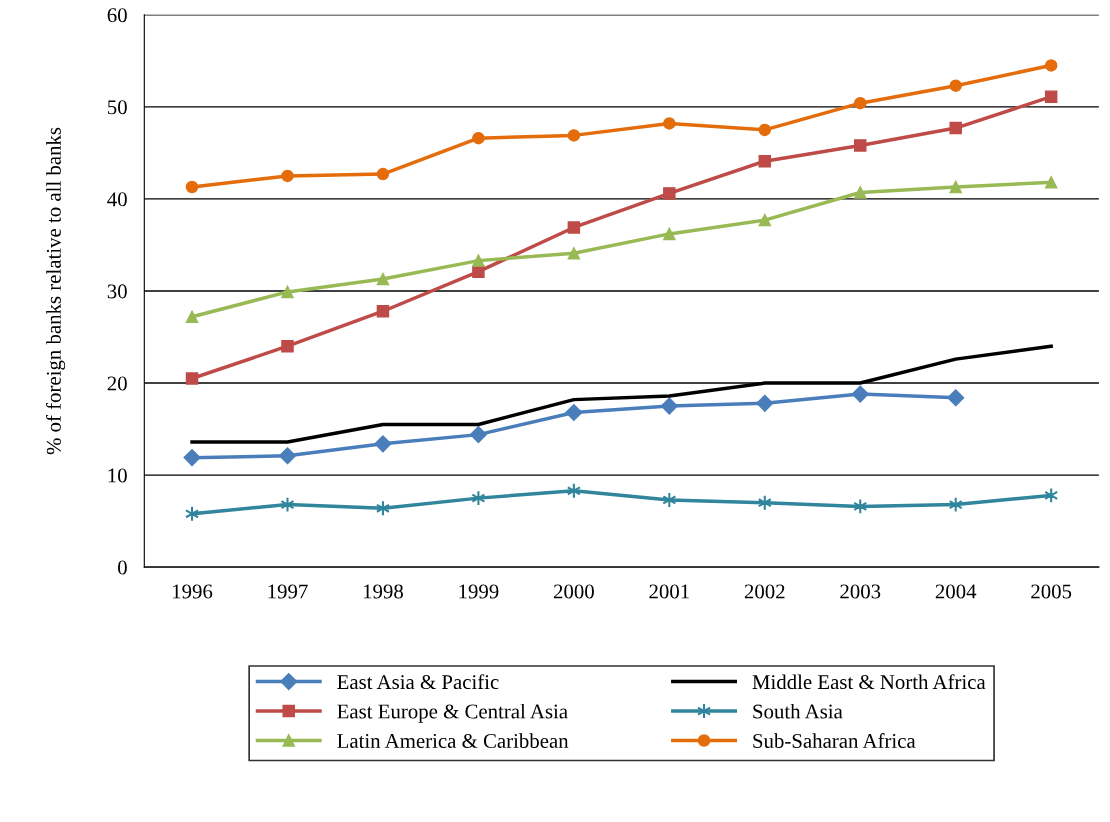 This screenshot has width=1110, height=822. What do you see at coordinates (834, 740) in the screenshot?
I see `legend-label: Sub-Saharan Africa` at bounding box center [834, 740].